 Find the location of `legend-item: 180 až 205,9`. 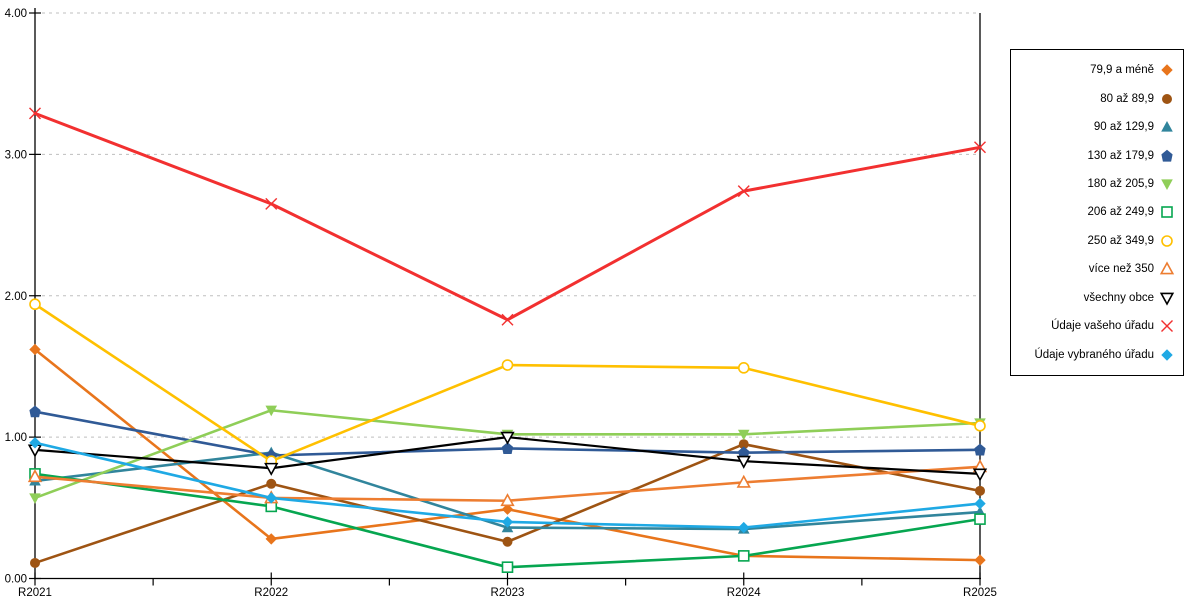

legend-item: 180 až 205,9 is located at coordinates (1097, 184).